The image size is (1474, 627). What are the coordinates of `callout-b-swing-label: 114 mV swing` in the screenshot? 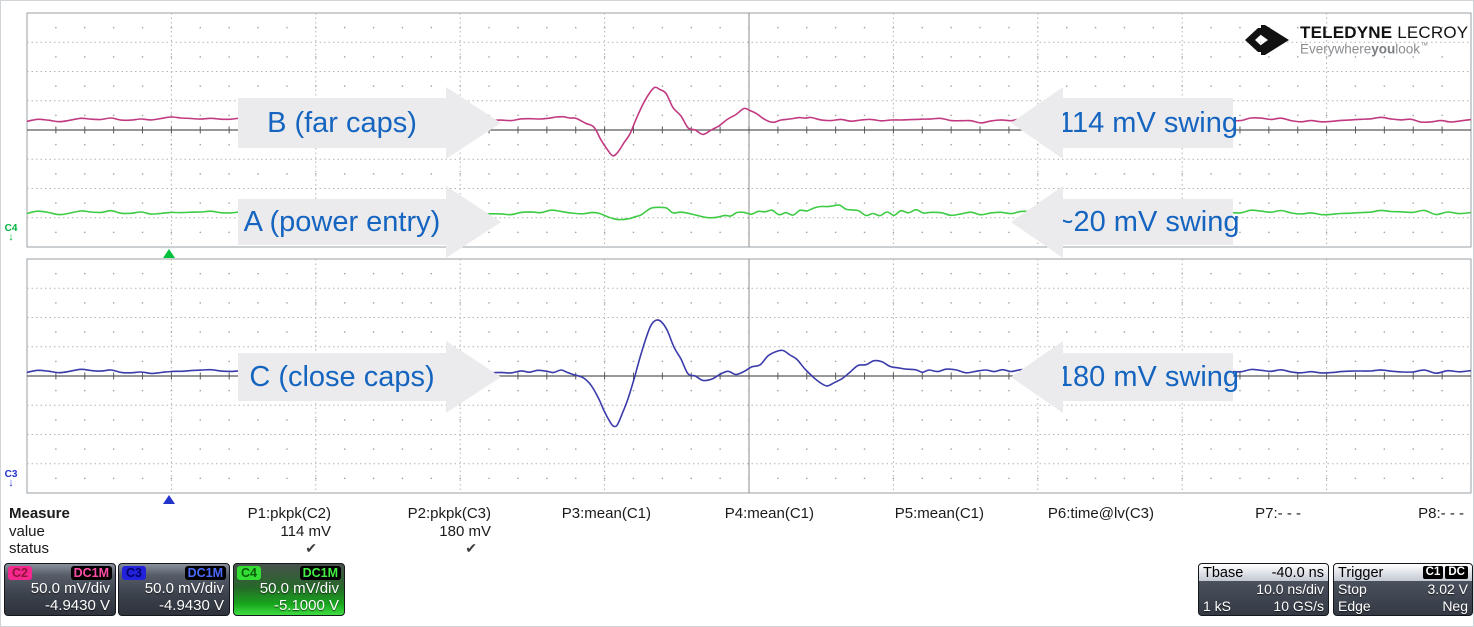 It's located at (1148, 122).